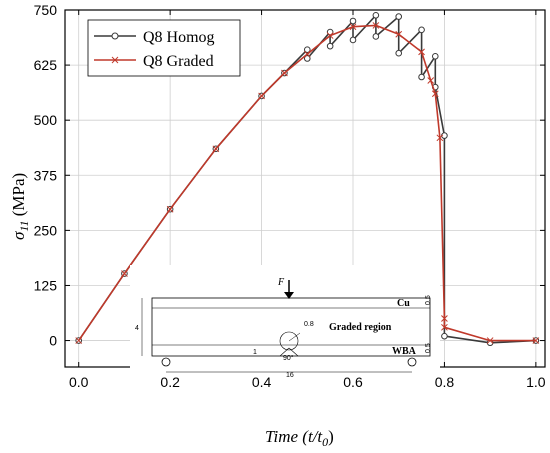 Image resolution: width=550 pixels, height=453 pixels. I want to click on right-support, so click(412, 362).